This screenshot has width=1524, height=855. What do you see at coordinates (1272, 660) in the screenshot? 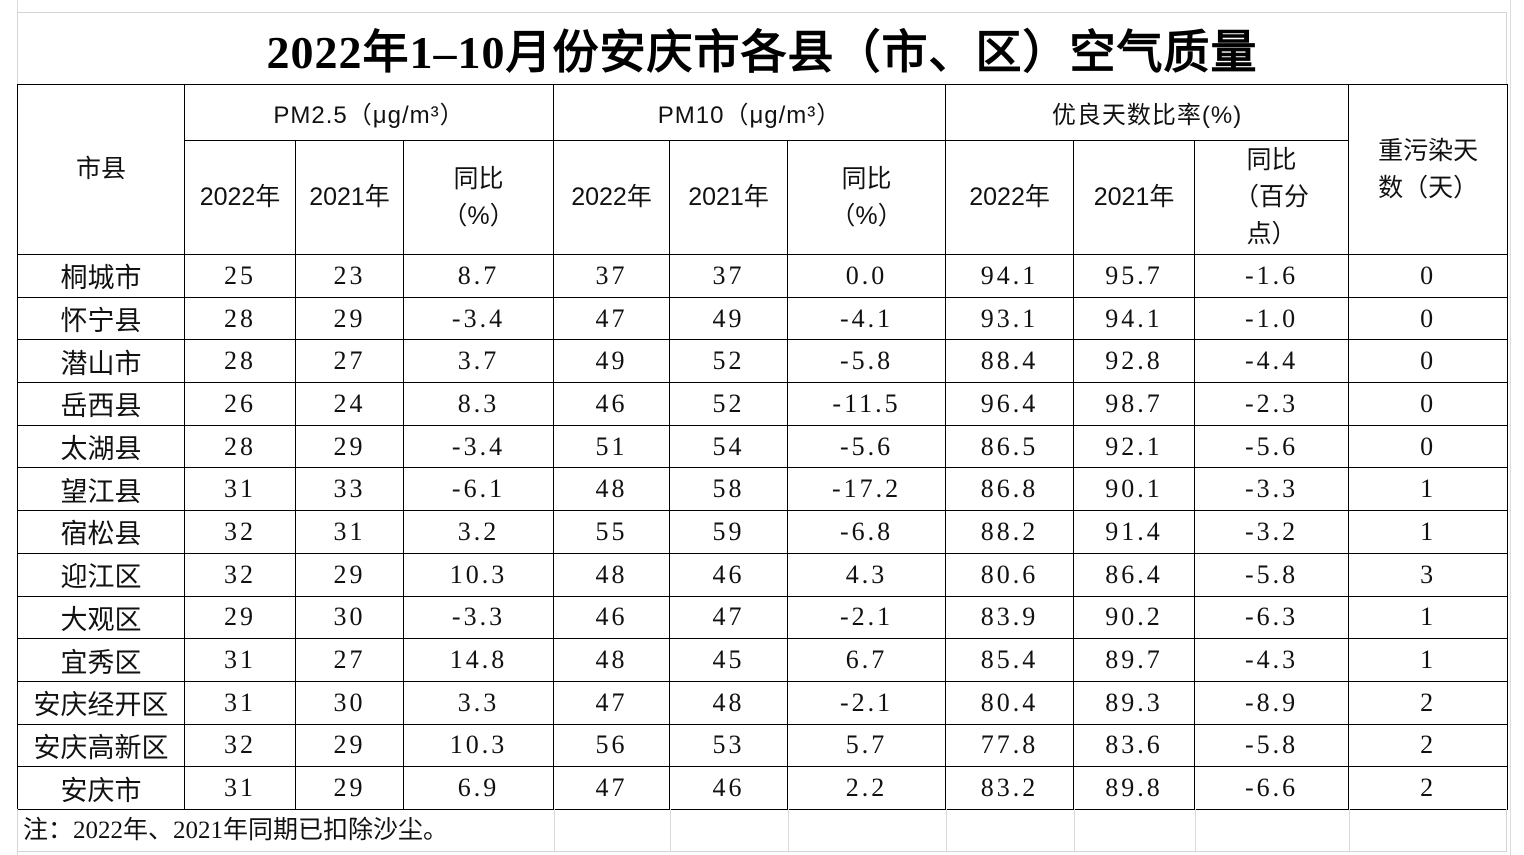
I see `cell-good-yoy: -4.3` at bounding box center [1272, 660].